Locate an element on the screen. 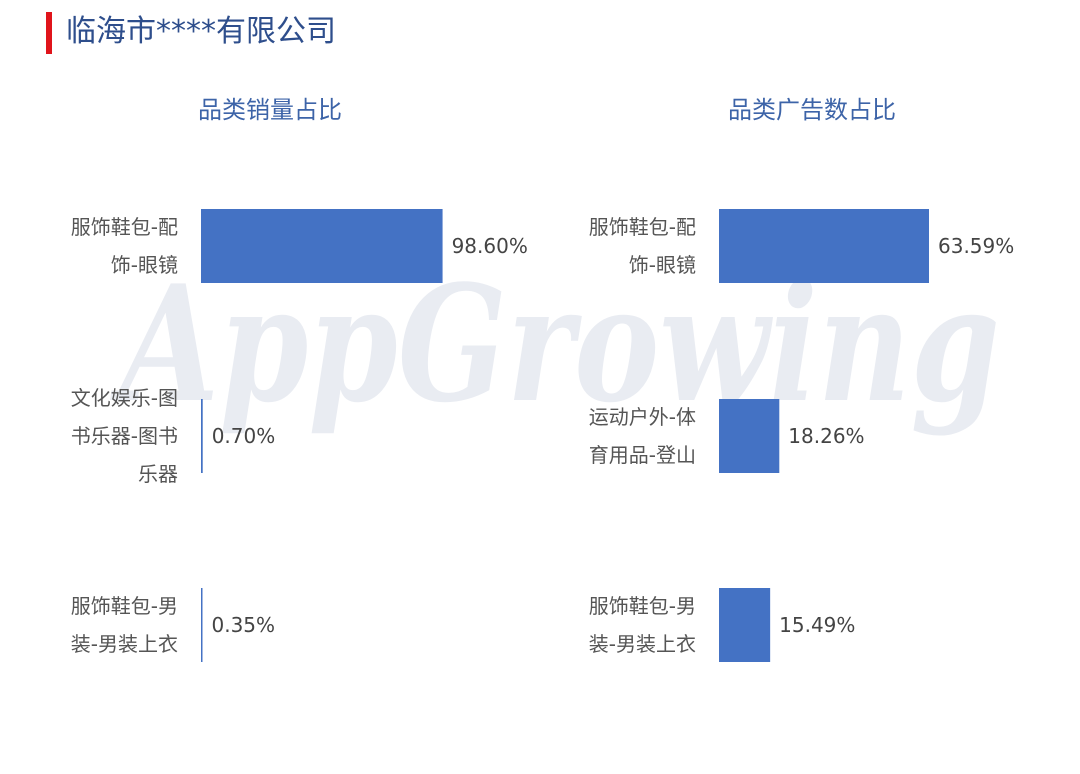 The width and height of the screenshot is (1080, 774). data-label: 15.49% is located at coordinates (817, 625).